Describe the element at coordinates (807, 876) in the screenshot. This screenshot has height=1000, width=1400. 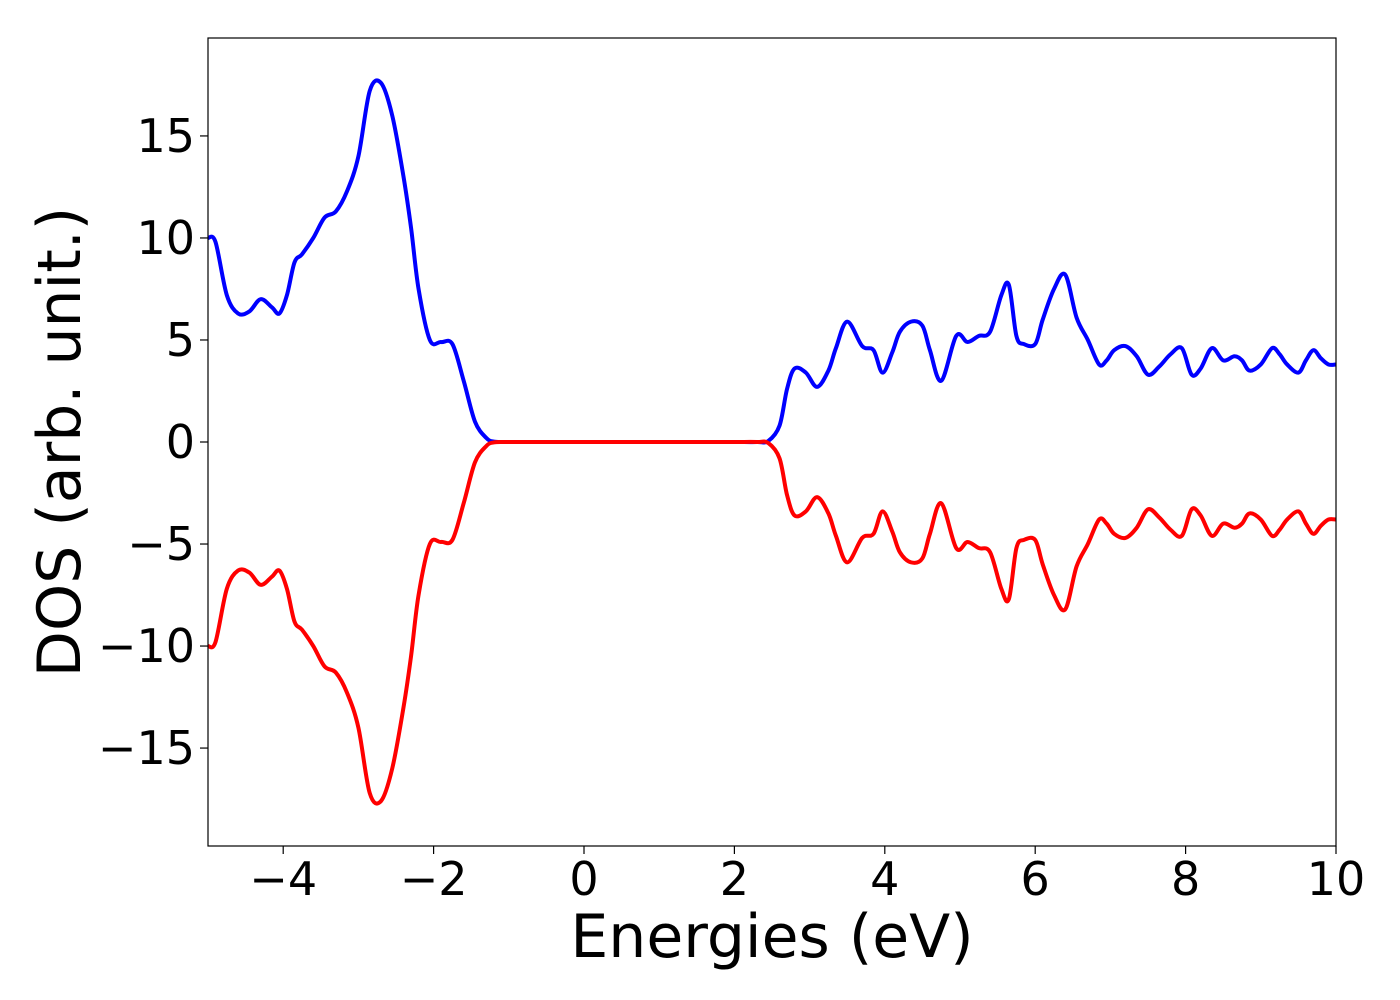
I see `x-axis-ticks: −4 −2 0 2 4 6 8 10` at that location.